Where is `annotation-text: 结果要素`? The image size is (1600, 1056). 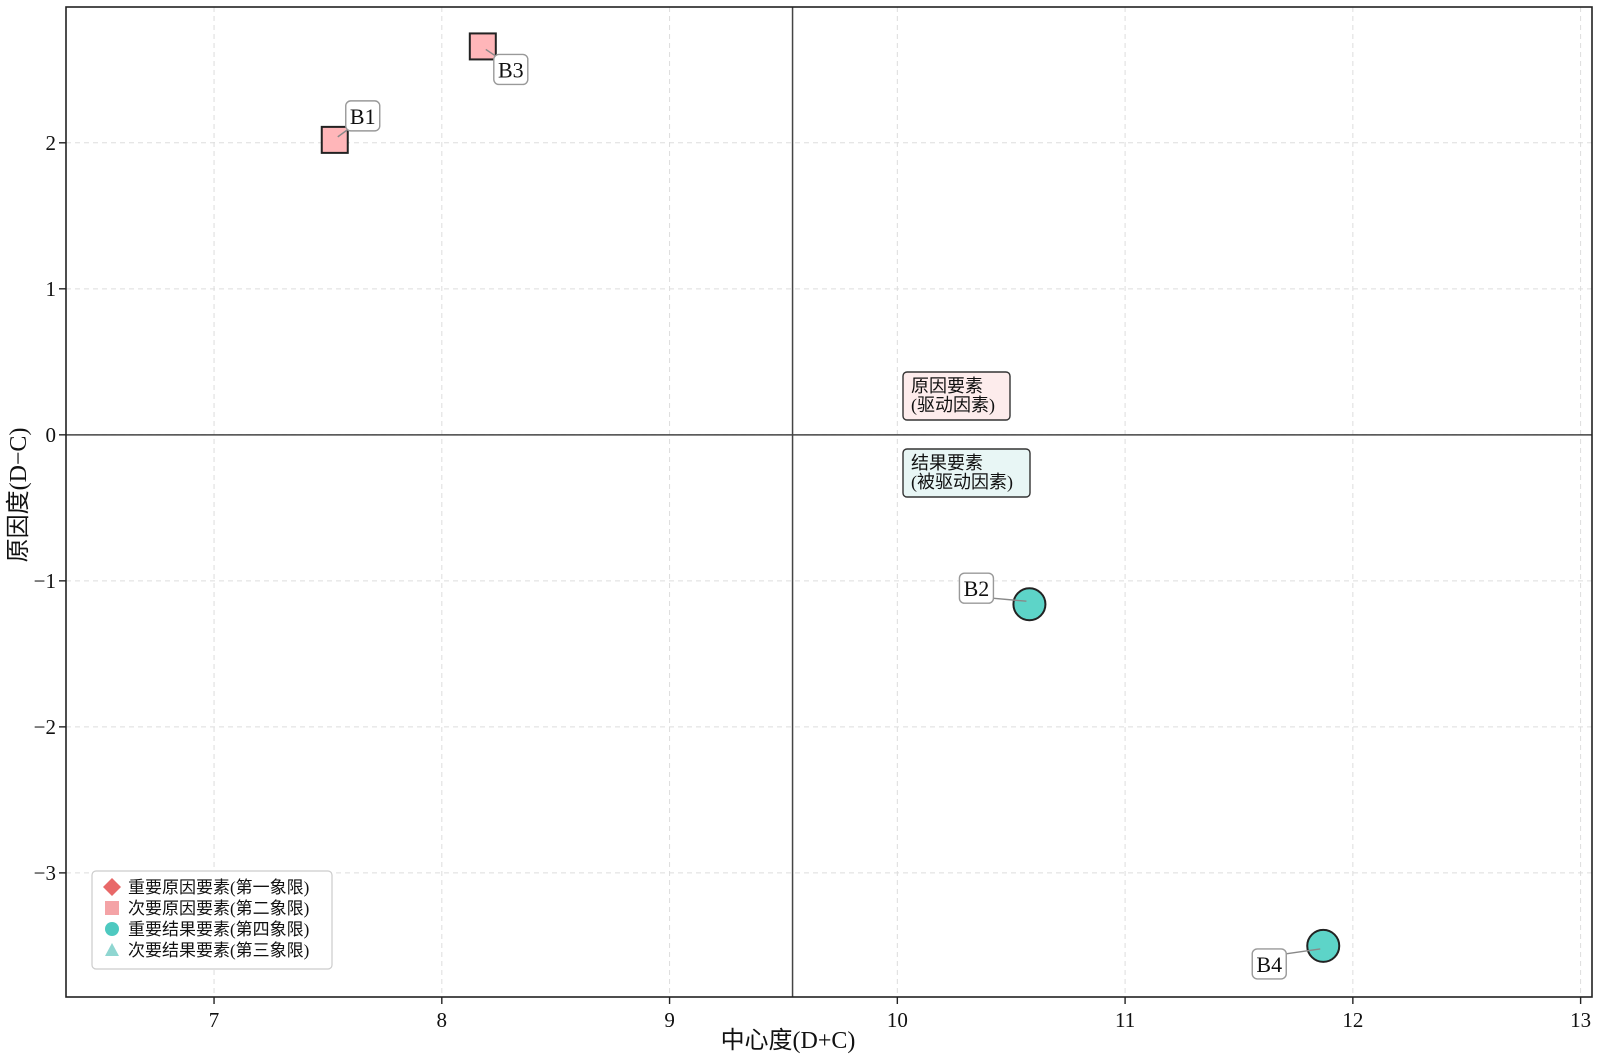
annotation-text: 结果要素 is located at coordinates (947, 463).